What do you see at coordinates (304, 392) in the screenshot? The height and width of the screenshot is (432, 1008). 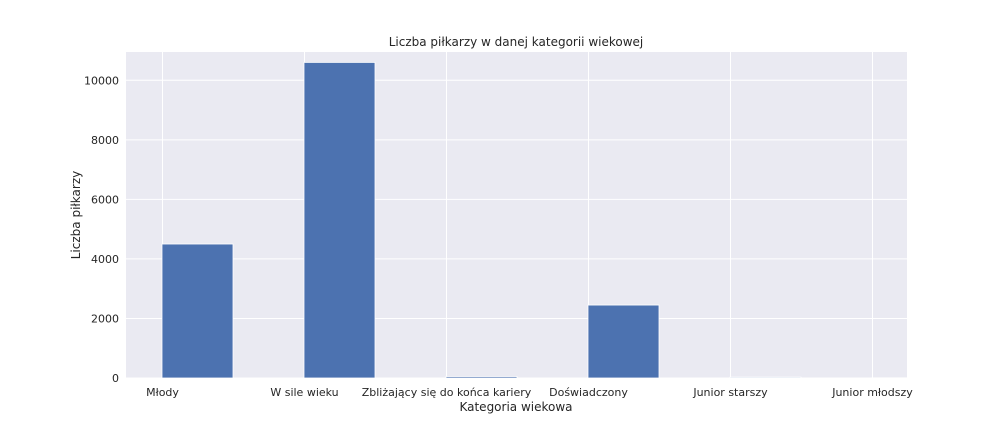 I see `x-tick-label: W sile wieku` at bounding box center [304, 392].